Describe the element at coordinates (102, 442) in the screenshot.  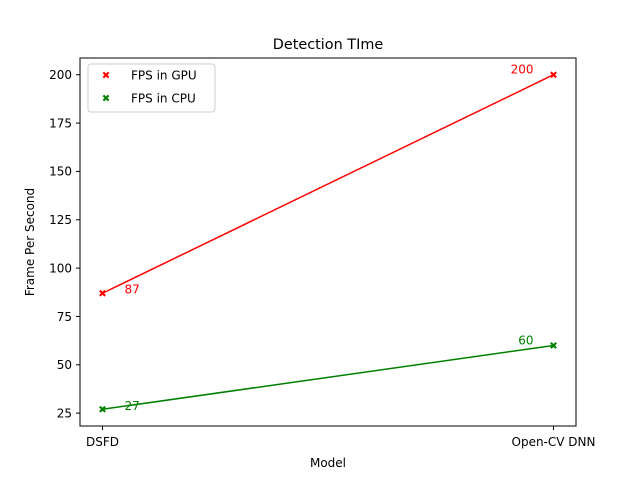
I see `x-tick-label: DSFD` at that location.